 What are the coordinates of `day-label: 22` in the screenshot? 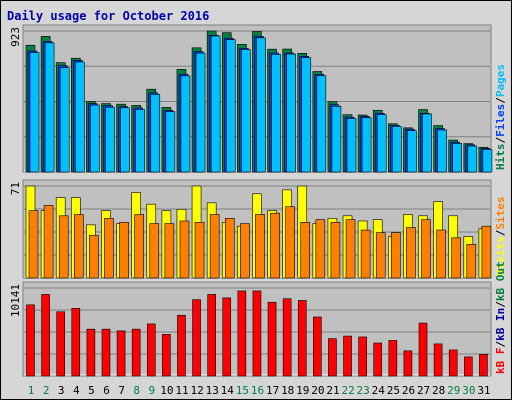 It's located at (347, 390).